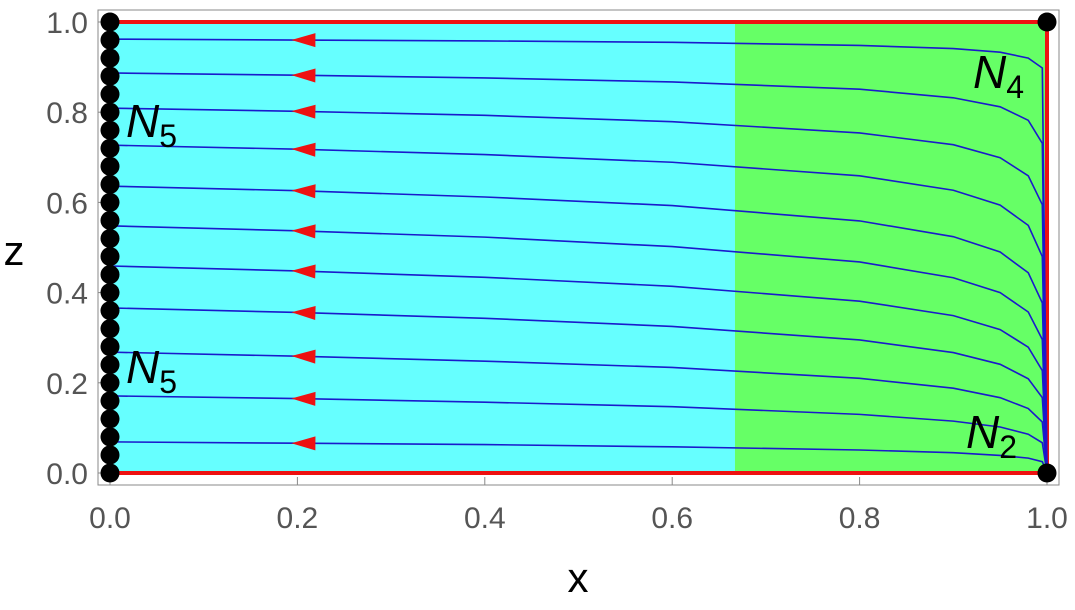 Image resolution: width=1075 pixels, height=610 pixels. I want to click on x-tick-label: 0.2, so click(298, 518).